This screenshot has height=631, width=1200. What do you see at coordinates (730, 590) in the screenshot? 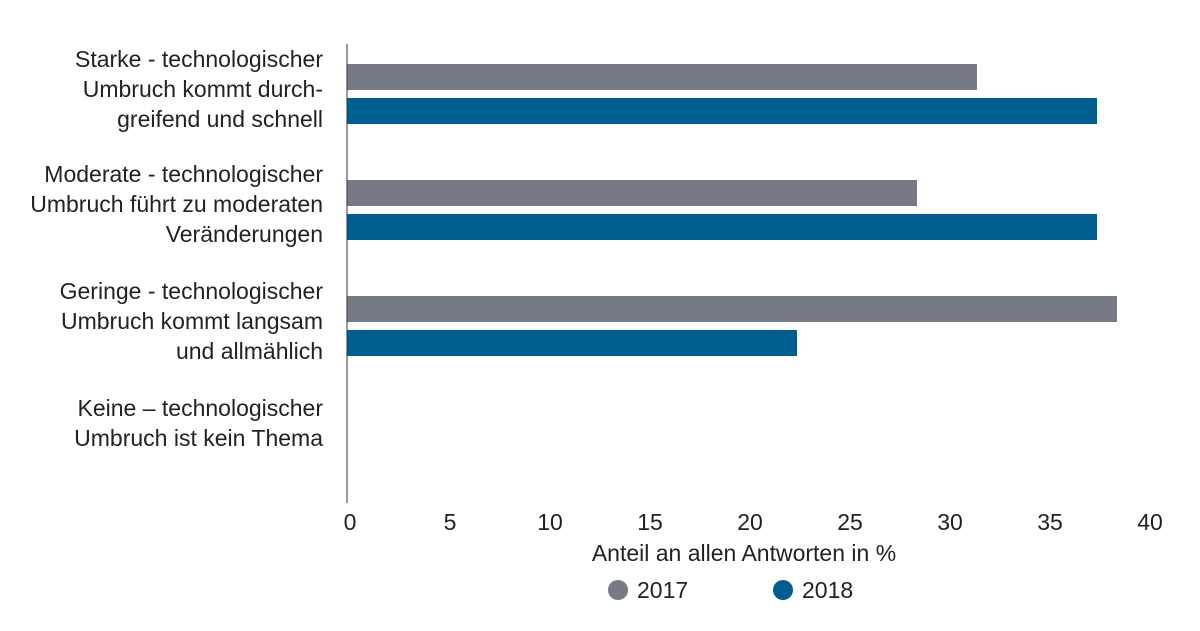
I see `legend: 2017 2018` at bounding box center [730, 590].